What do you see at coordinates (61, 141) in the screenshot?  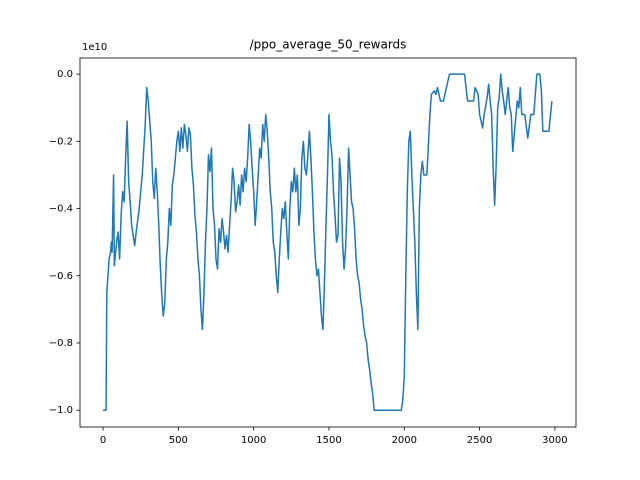 I see `y-tick-label: −0.2` at bounding box center [61, 141].